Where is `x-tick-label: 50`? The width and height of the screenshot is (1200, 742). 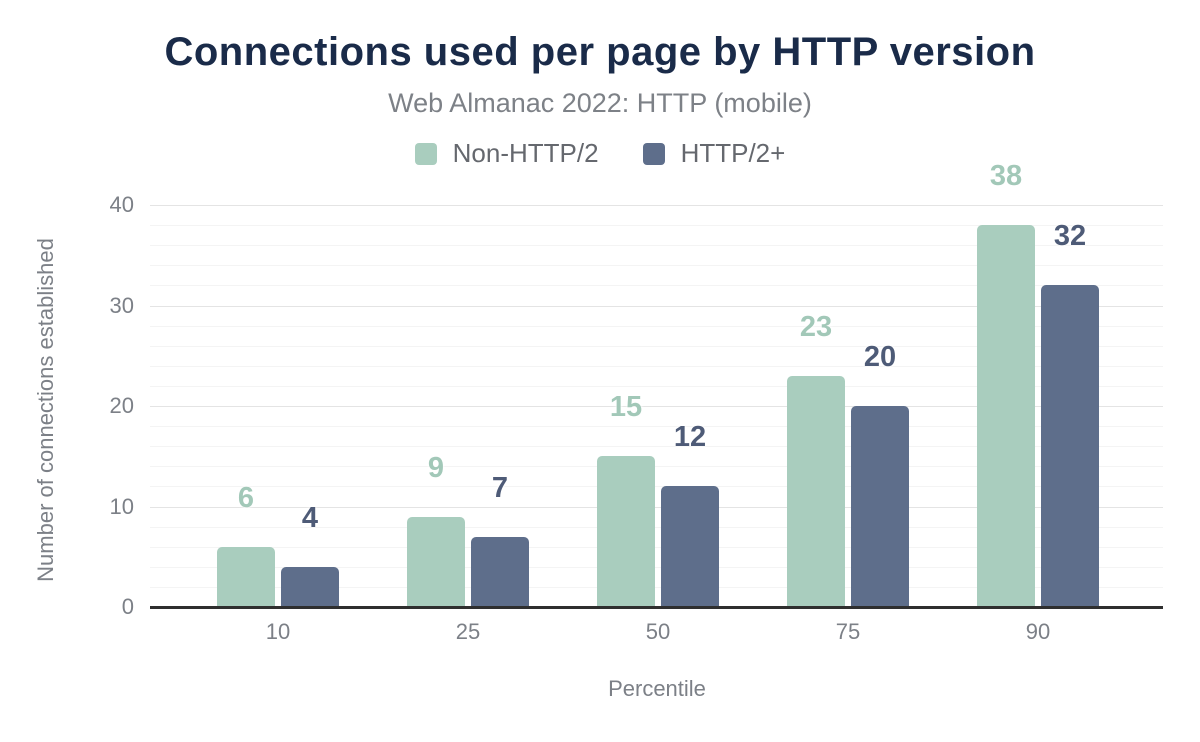
x-tick-label: 50 is located at coordinates (658, 631).